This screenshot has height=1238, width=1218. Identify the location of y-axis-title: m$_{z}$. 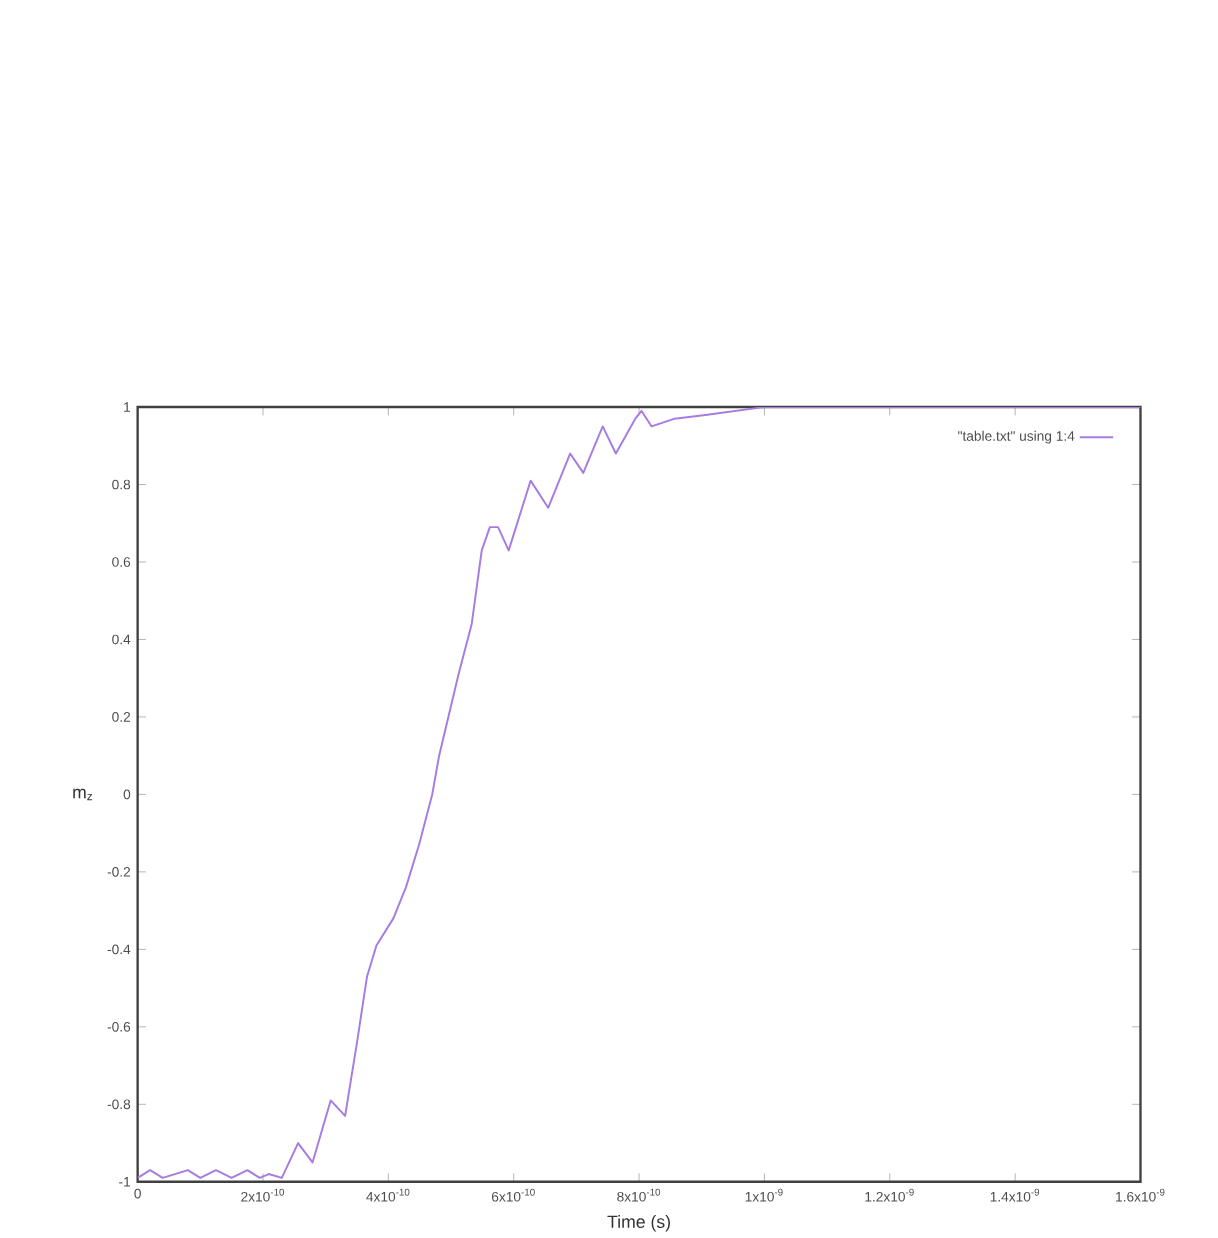
(83, 794).